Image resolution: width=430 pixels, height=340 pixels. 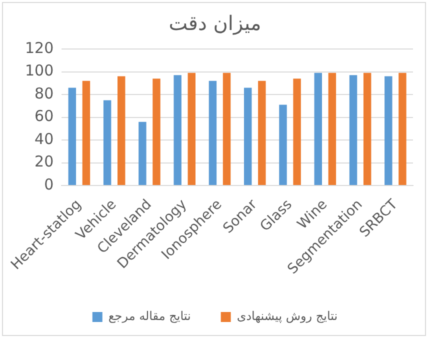 I want to click on y-tick-label: 80, so click(x=44, y=93).